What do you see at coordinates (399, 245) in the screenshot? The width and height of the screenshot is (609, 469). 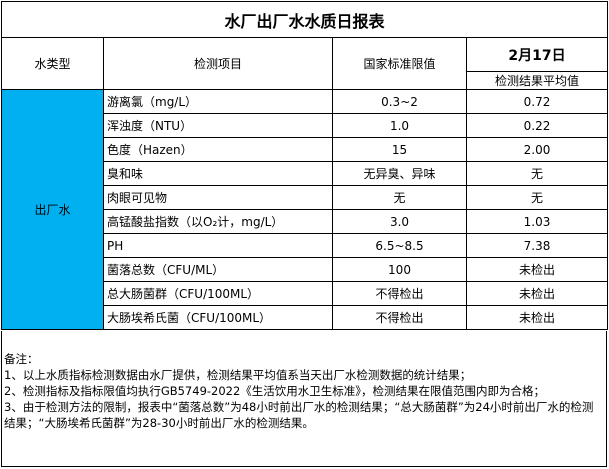 I see `limit-cell: 6.5~8.5` at bounding box center [399, 245].